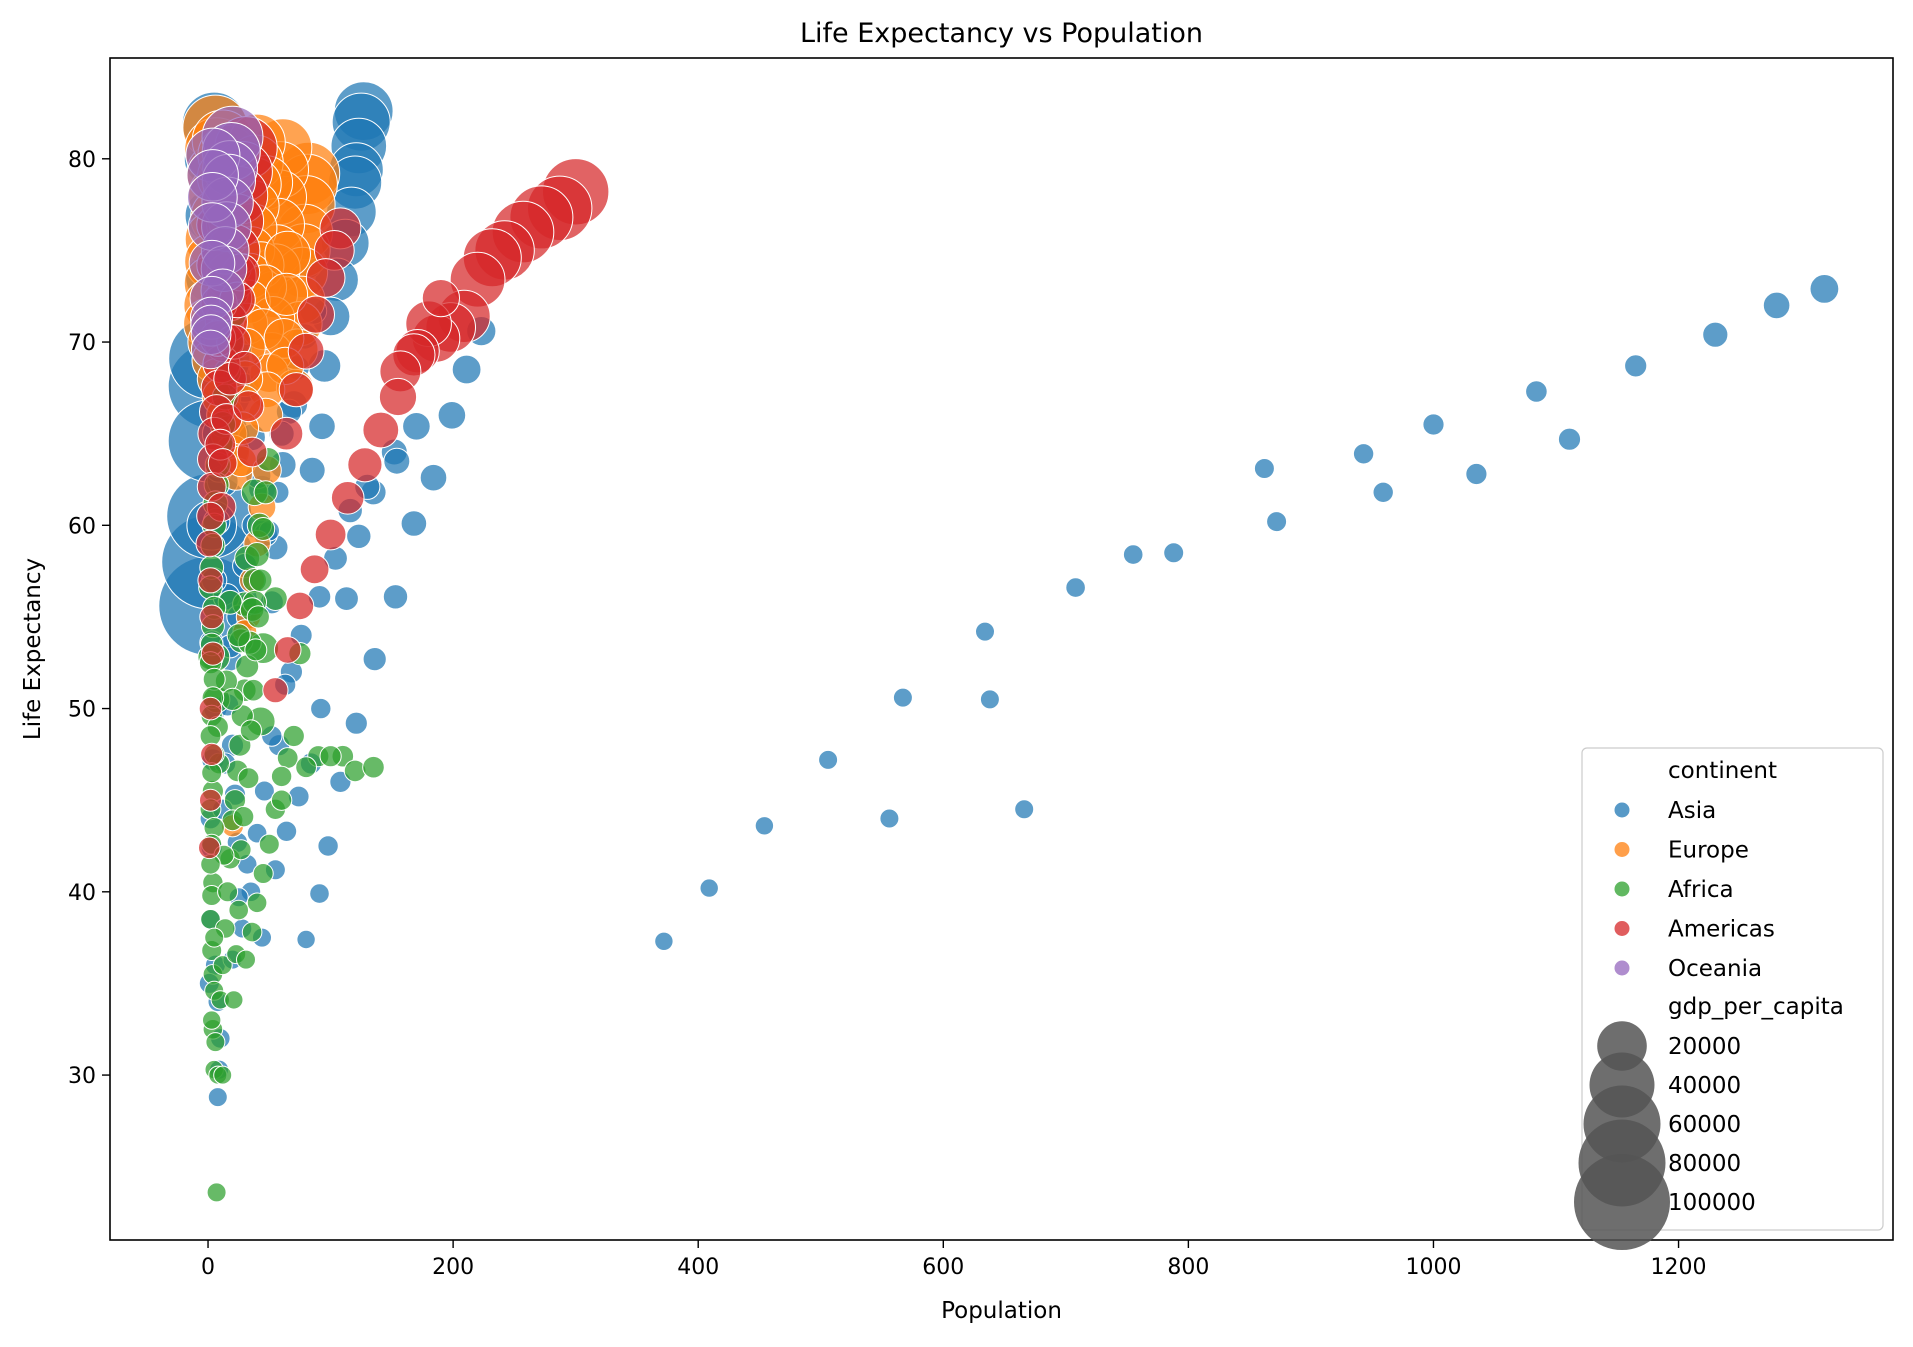 The width and height of the screenshot is (1913, 1347). Describe the element at coordinates (82, 710) in the screenshot. I see `y-tick-label: 50` at that location.